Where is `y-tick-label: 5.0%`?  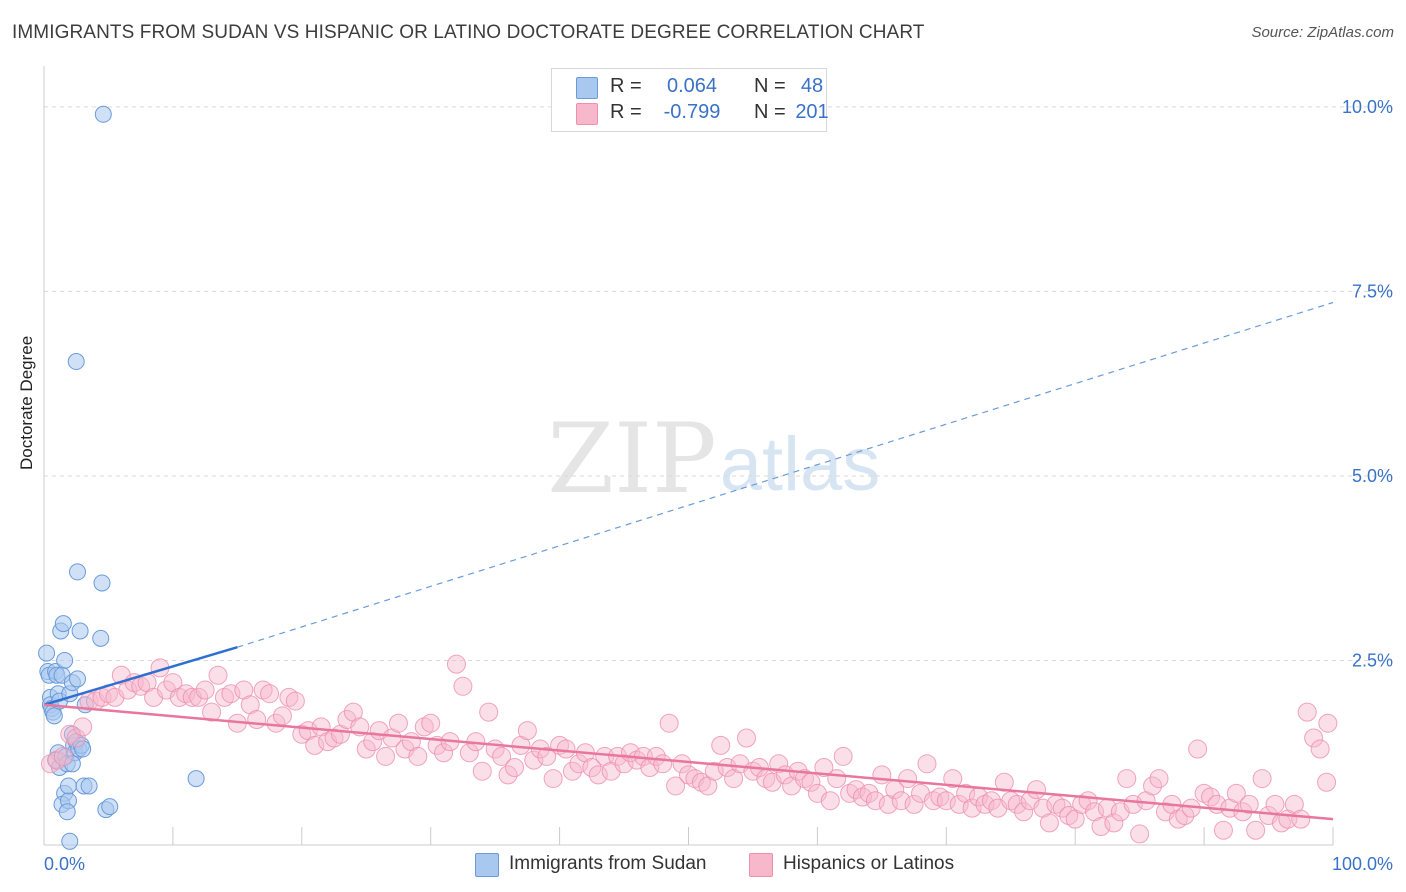
y-tick-label: 5.0% is located at coordinates (1372, 476).